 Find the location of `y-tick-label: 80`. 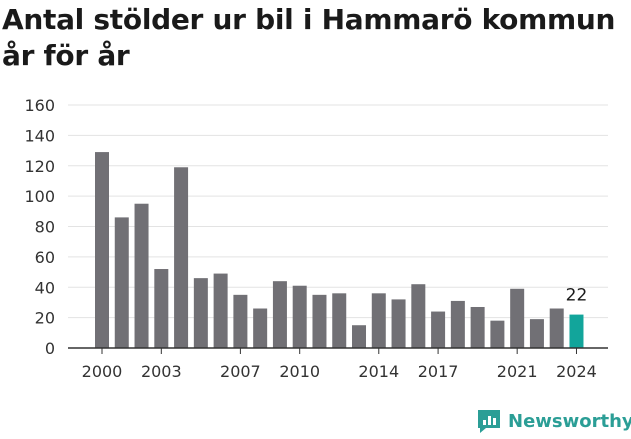

y-tick-label: 80 is located at coordinates (45, 227).